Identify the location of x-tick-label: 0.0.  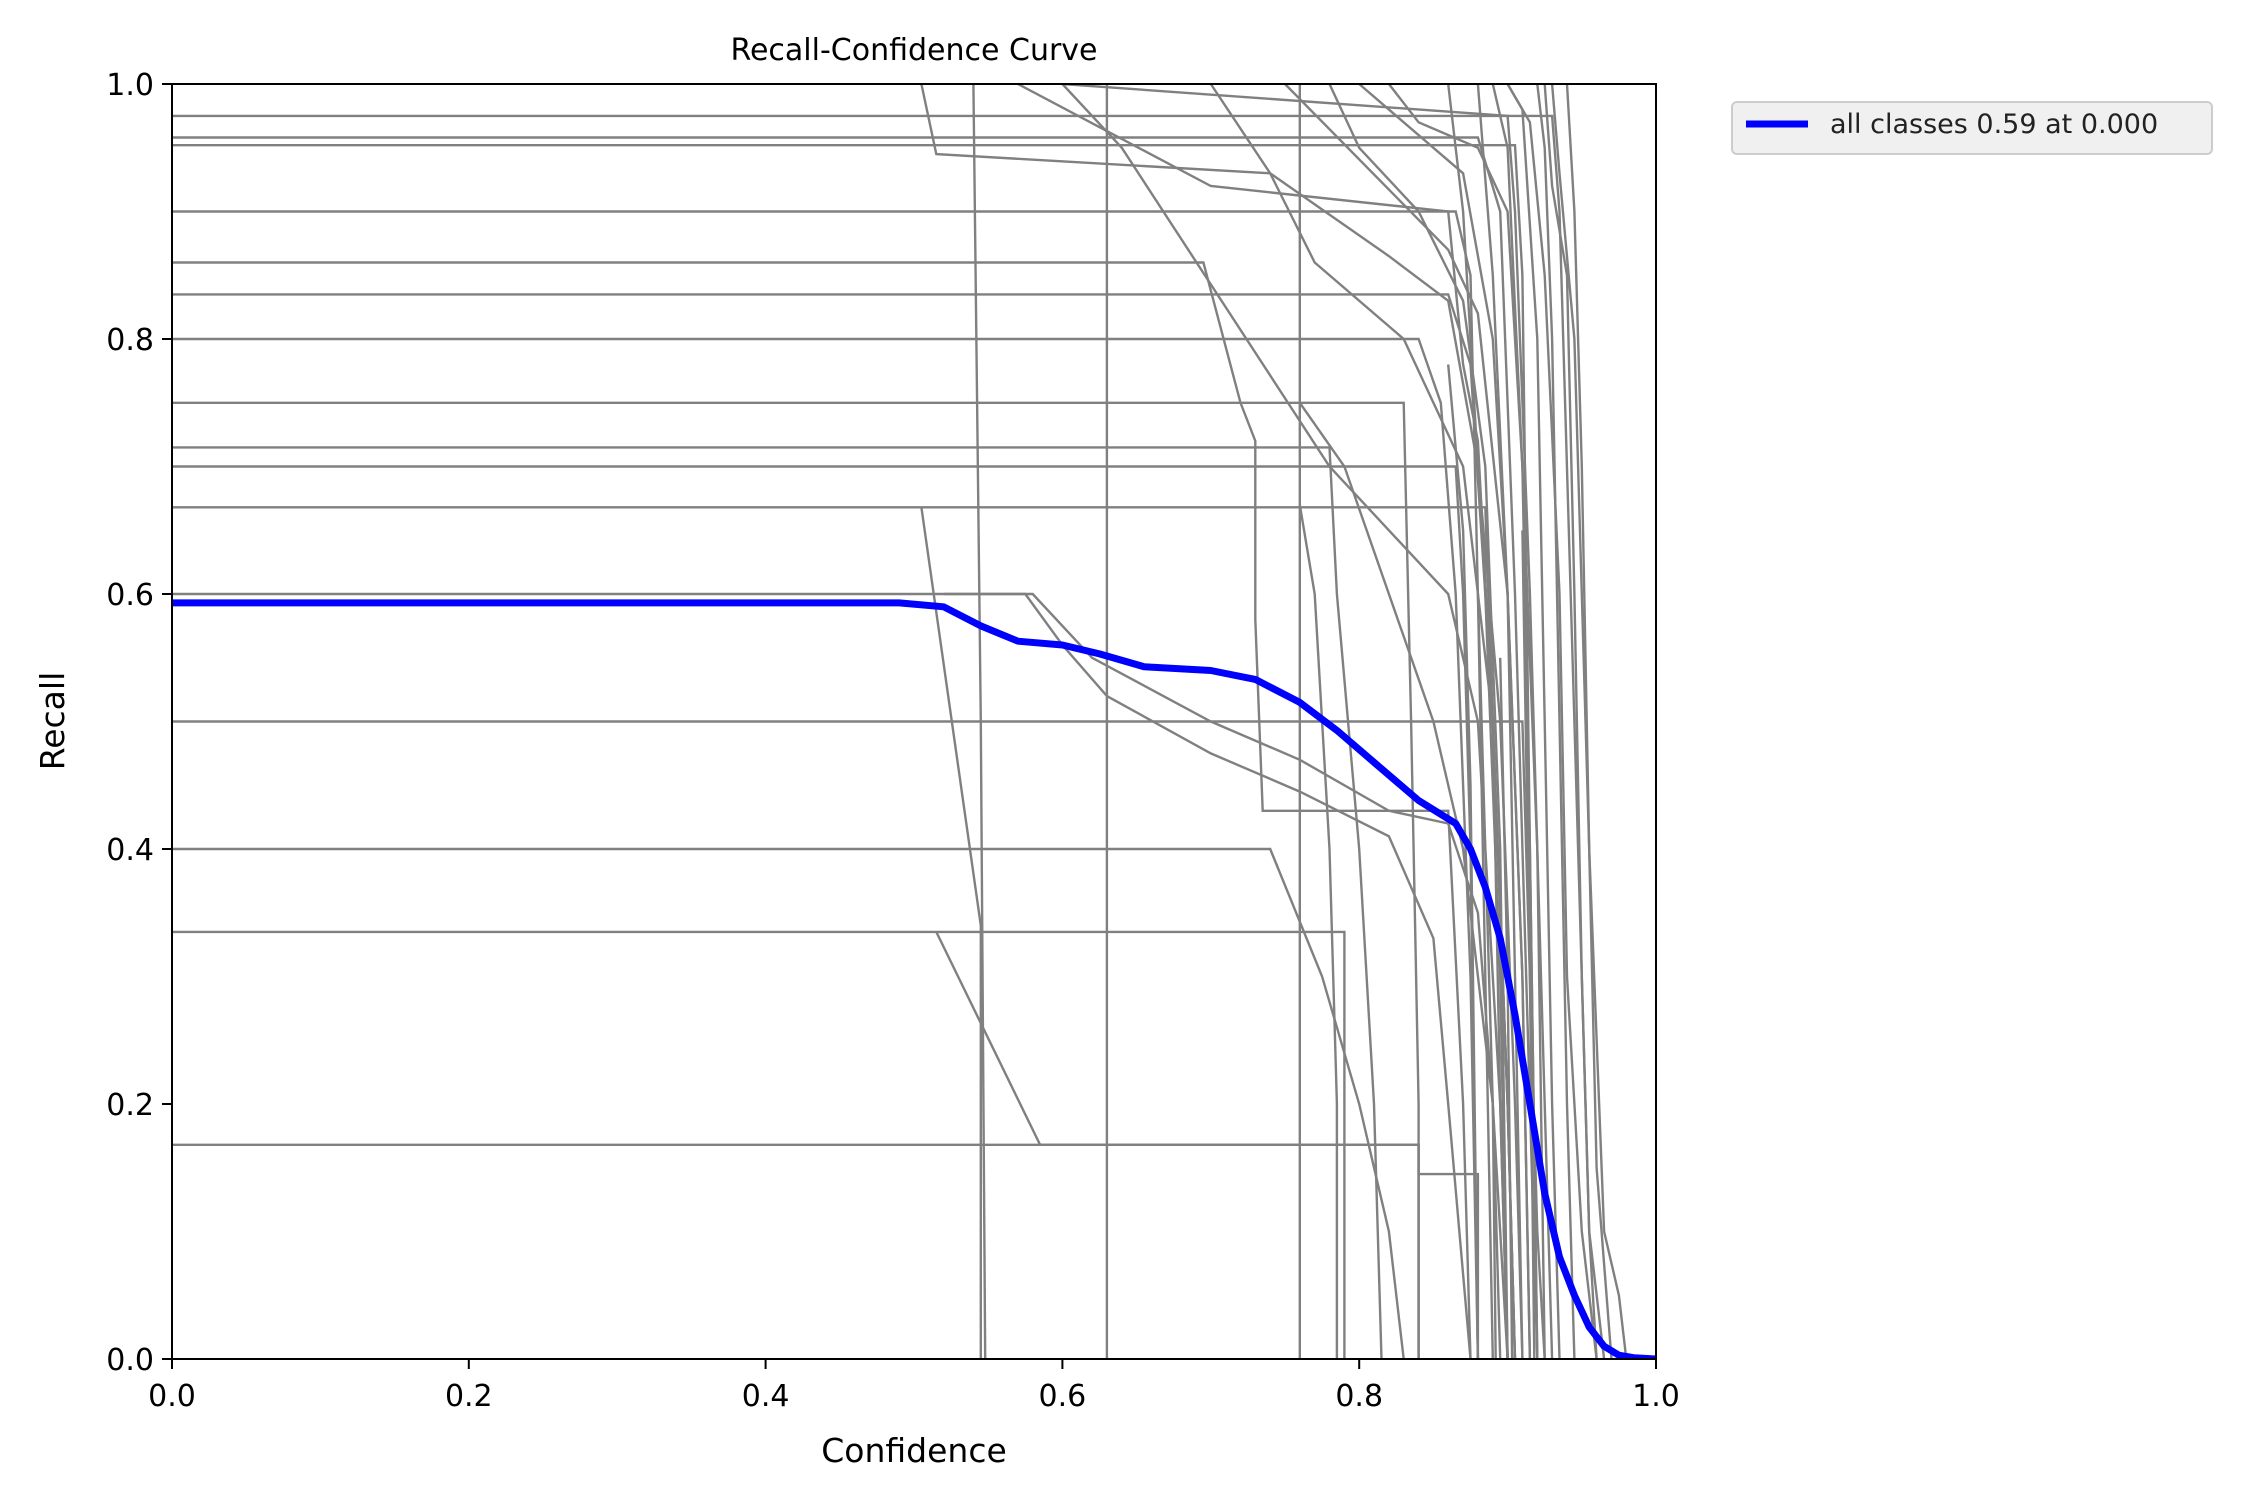
(172, 1396).